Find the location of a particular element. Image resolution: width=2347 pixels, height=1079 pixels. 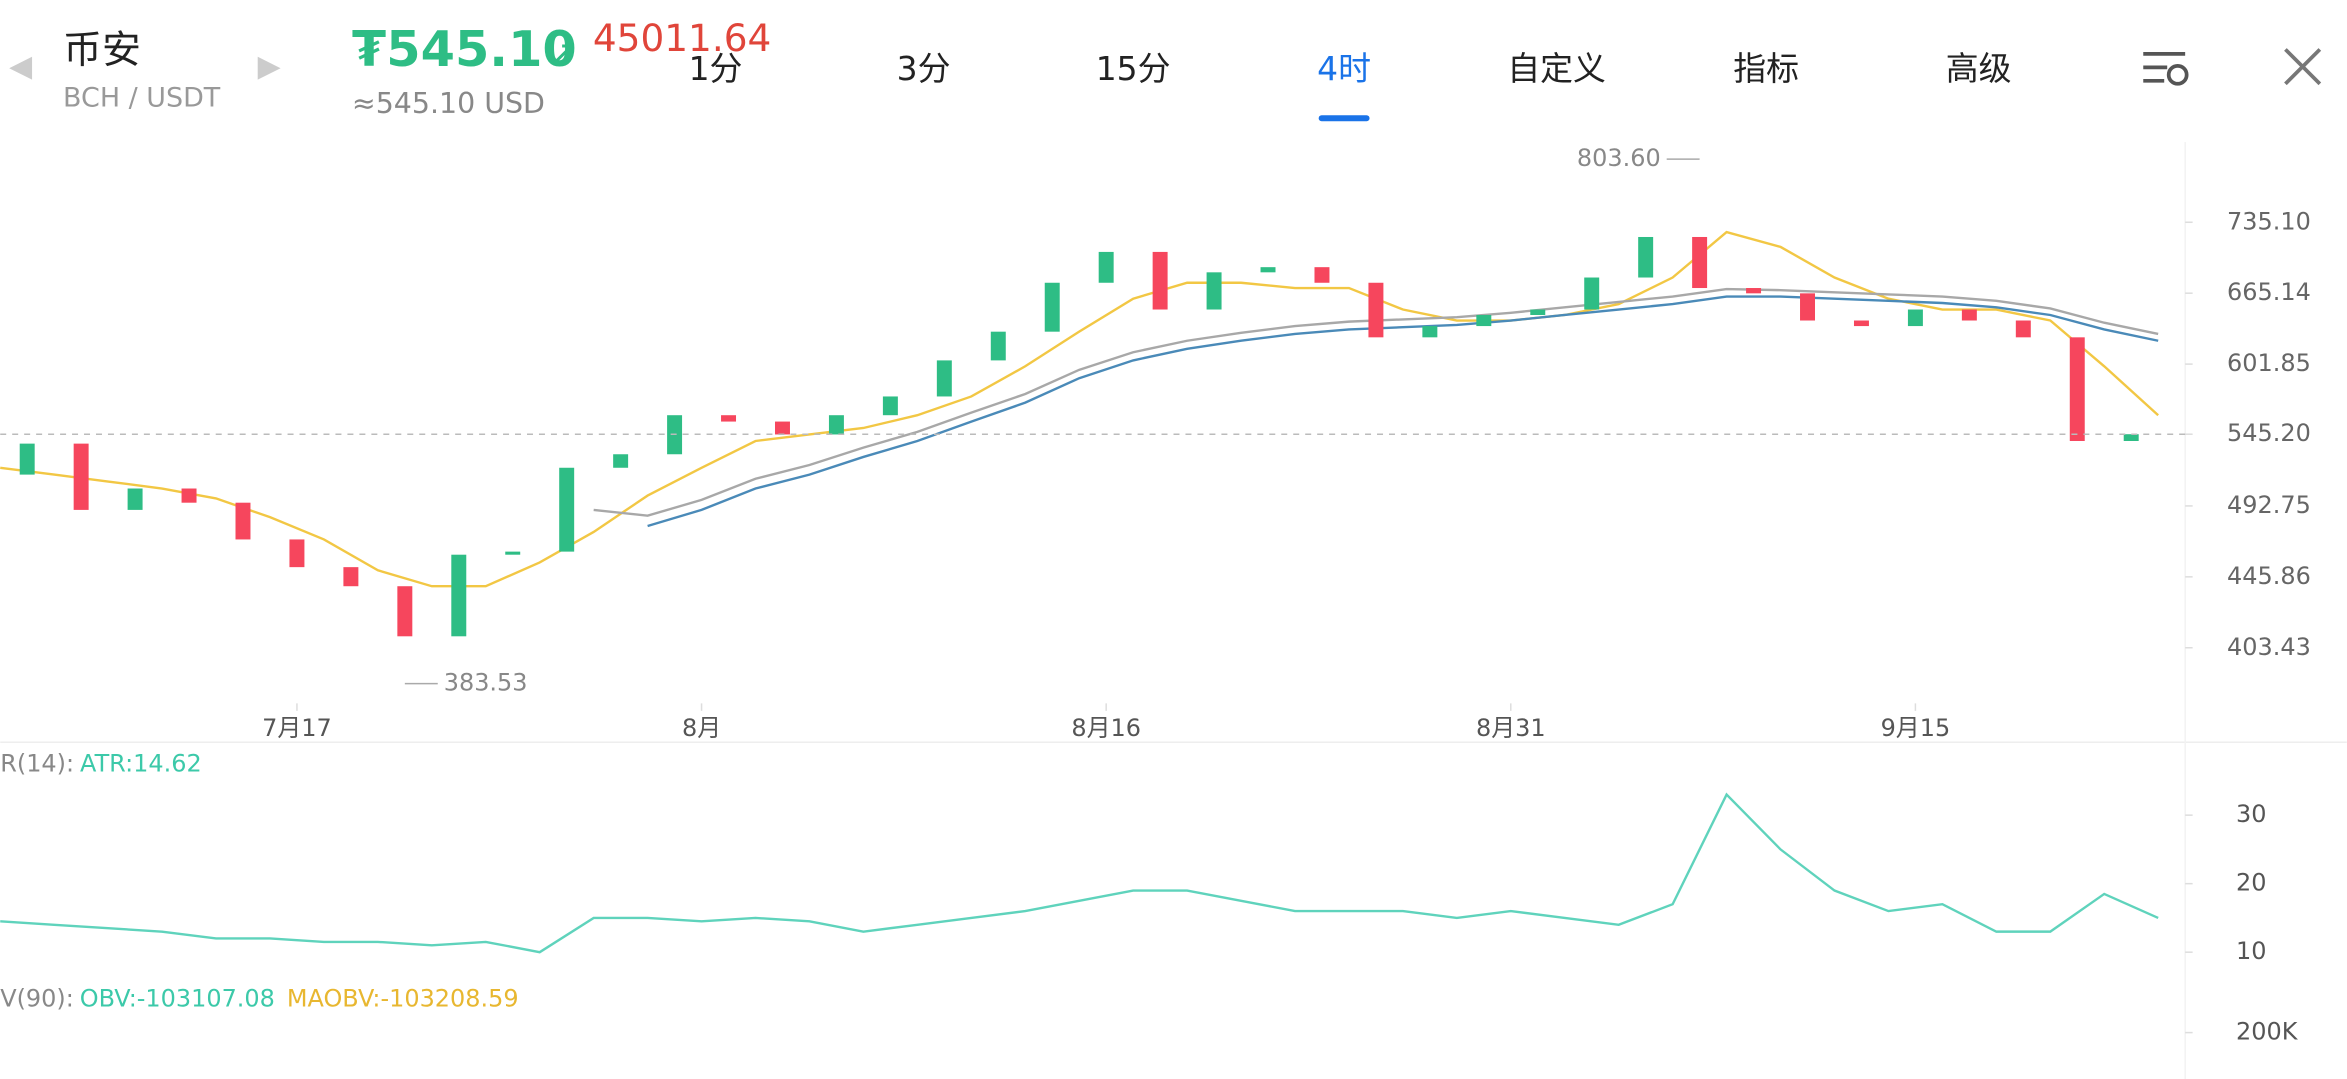

y-tick-label: 200K is located at coordinates (2267, 1032).